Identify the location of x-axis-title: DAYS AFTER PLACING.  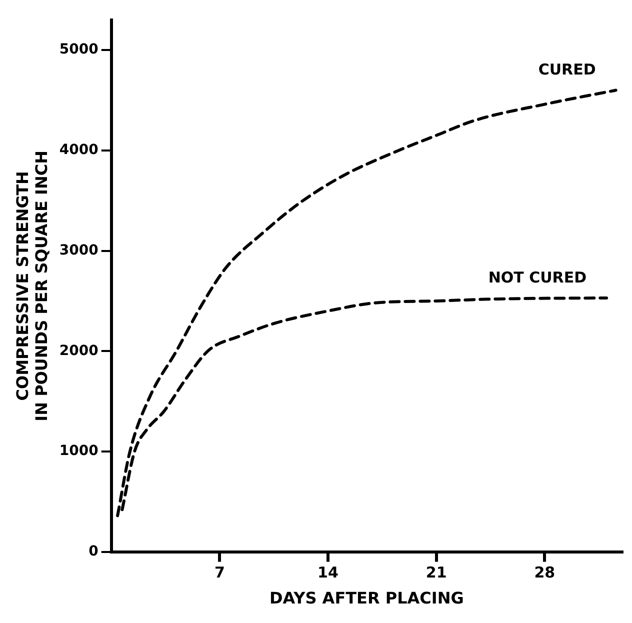
(366, 598).